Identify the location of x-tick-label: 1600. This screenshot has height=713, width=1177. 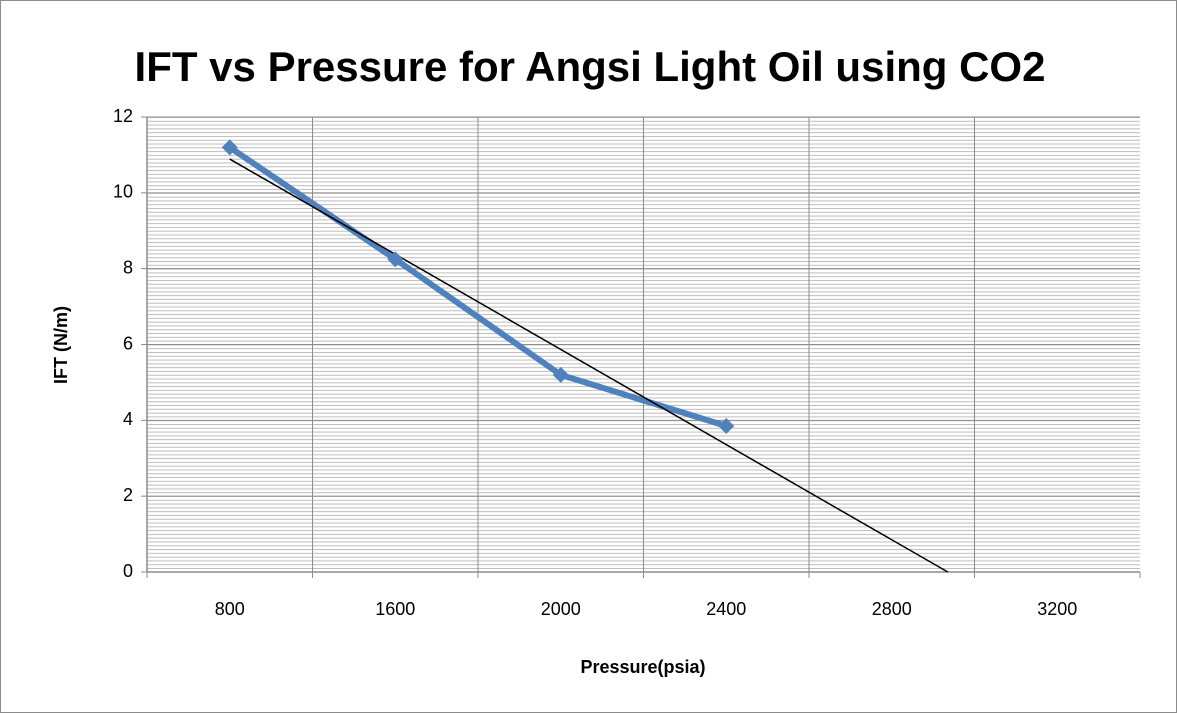
(395, 609).